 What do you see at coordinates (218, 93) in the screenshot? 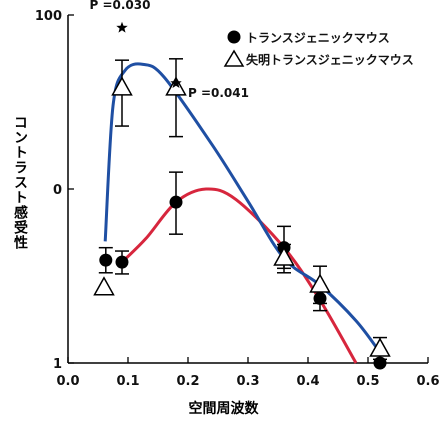
I see `p-value-annotation: P =0.041` at bounding box center [218, 93].